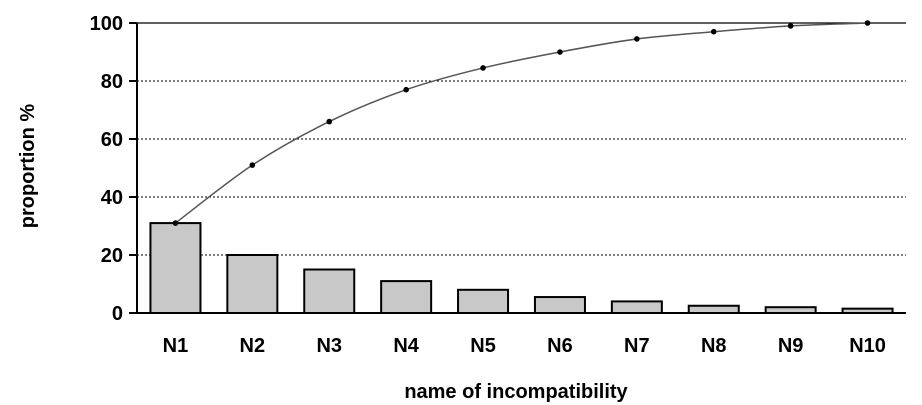 This screenshot has height=405, width=922. I want to click on y-tick-label: 40, so click(112, 198).